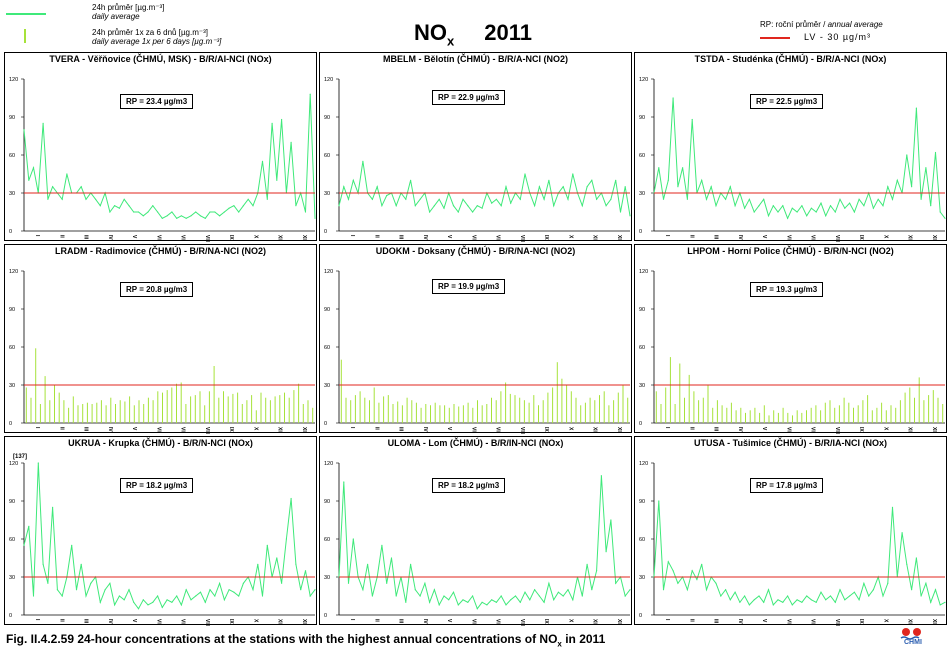 Image resolution: width=950 pixels, height=653 pixels. What do you see at coordinates (158, 237) in the screenshot?
I see `month-label: VI` at bounding box center [158, 237].